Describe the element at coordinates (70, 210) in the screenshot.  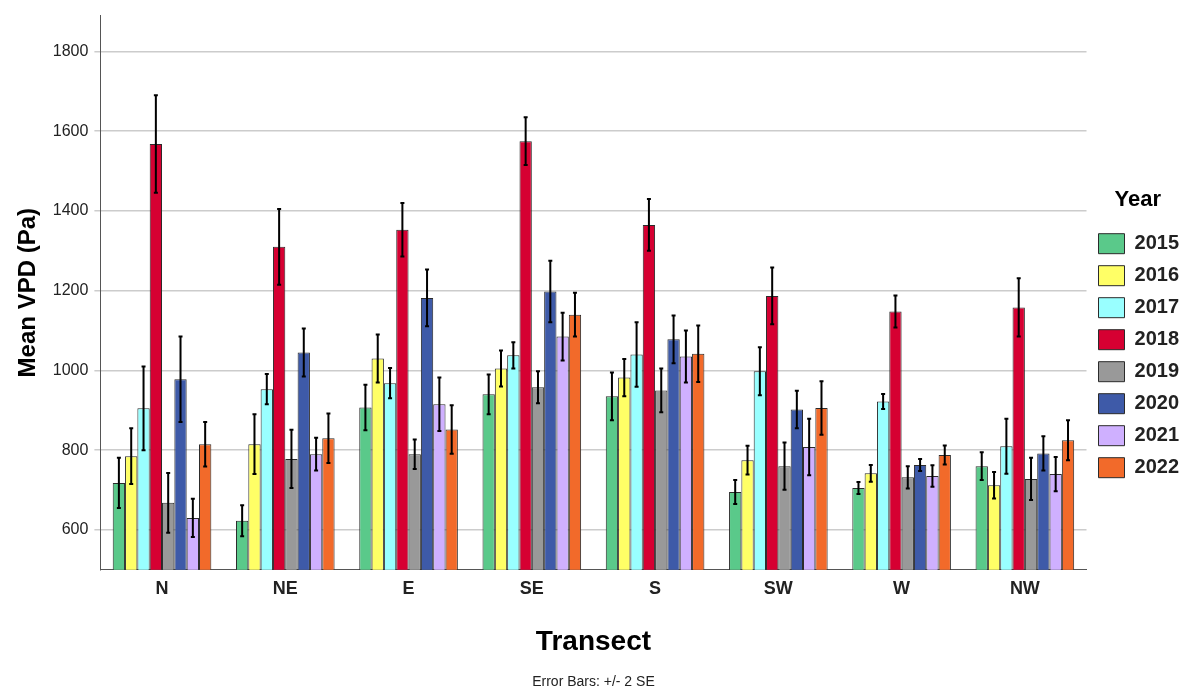
I see `y-tick-label: 1400` at that location.